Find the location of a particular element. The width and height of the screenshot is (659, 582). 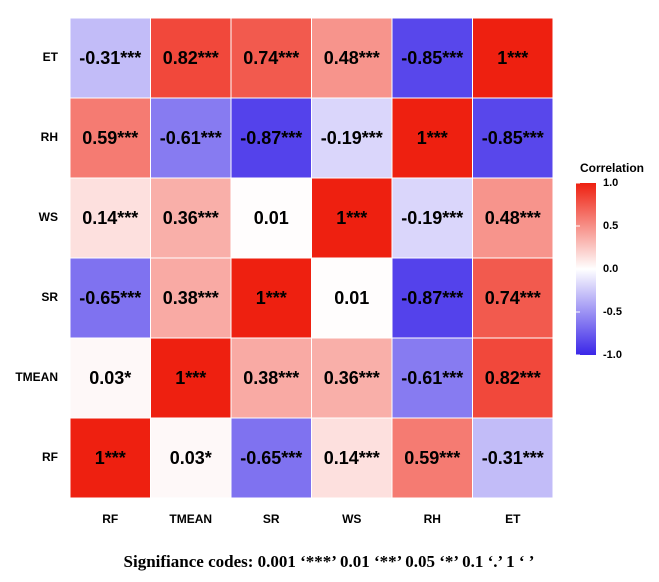

y-tick-label: RF is located at coordinates (50, 457).